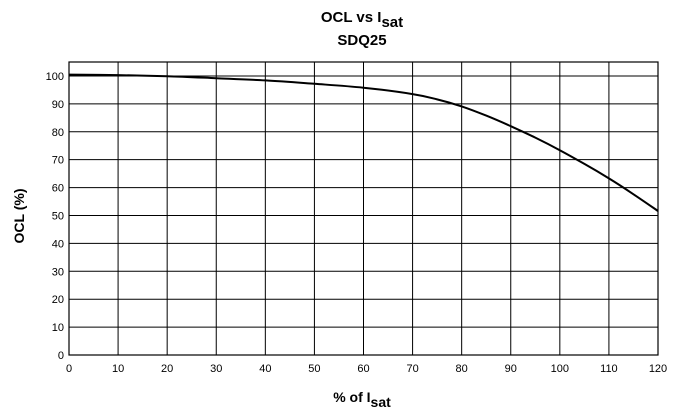 This screenshot has width=686, height=412. I want to click on x-tick-label-100: 100, so click(560, 369).